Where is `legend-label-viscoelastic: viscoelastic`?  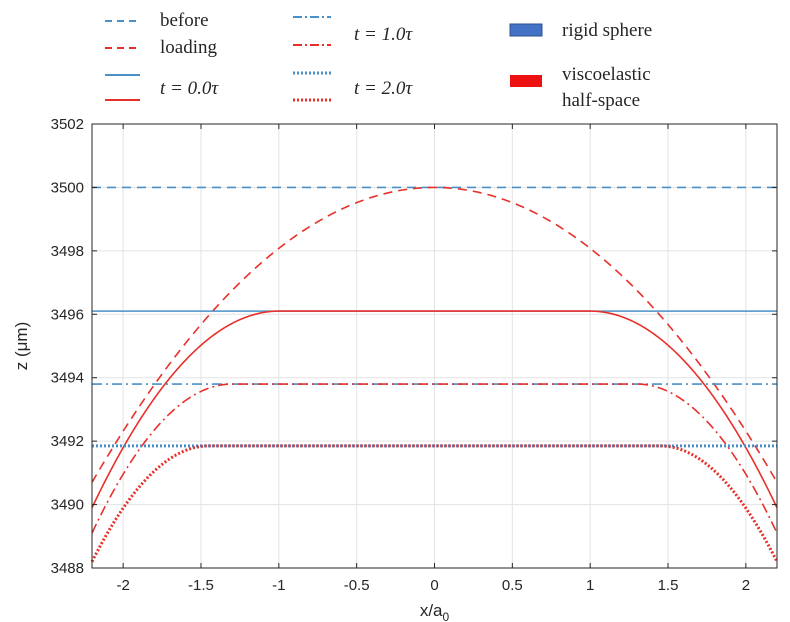
legend-label-viscoelastic: viscoelastic is located at coordinates (606, 74).